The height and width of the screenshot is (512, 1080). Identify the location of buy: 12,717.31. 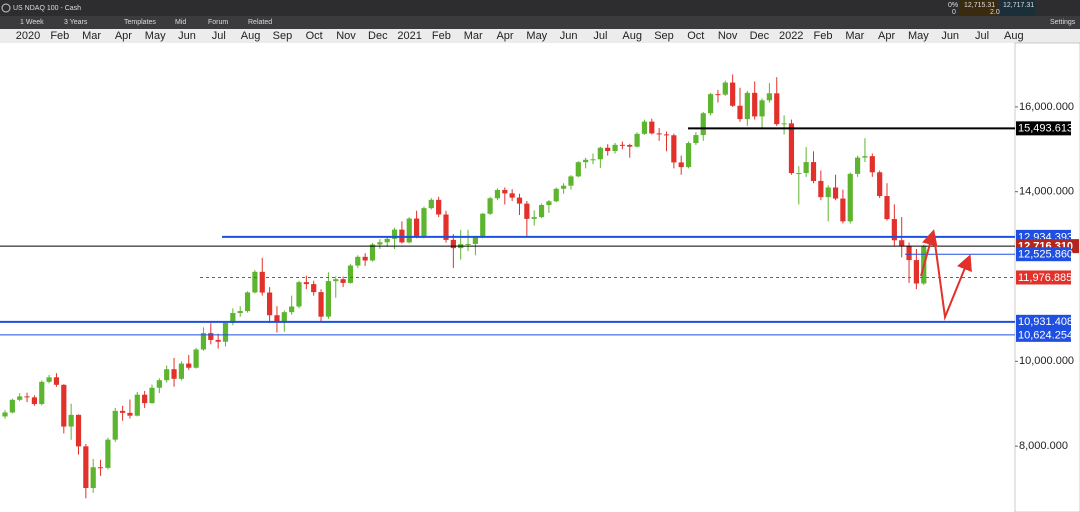
(1018, 5).